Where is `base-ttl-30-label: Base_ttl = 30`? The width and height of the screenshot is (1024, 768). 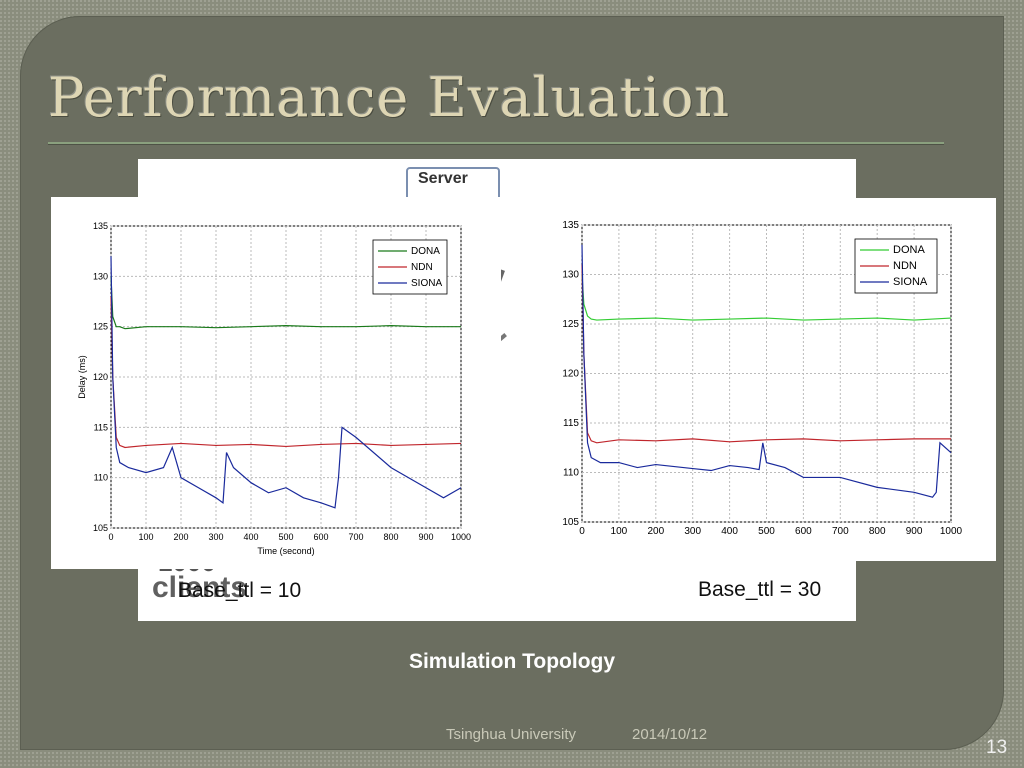 base-ttl-30-label: Base_ttl = 30 is located at coordinates (760, 589).